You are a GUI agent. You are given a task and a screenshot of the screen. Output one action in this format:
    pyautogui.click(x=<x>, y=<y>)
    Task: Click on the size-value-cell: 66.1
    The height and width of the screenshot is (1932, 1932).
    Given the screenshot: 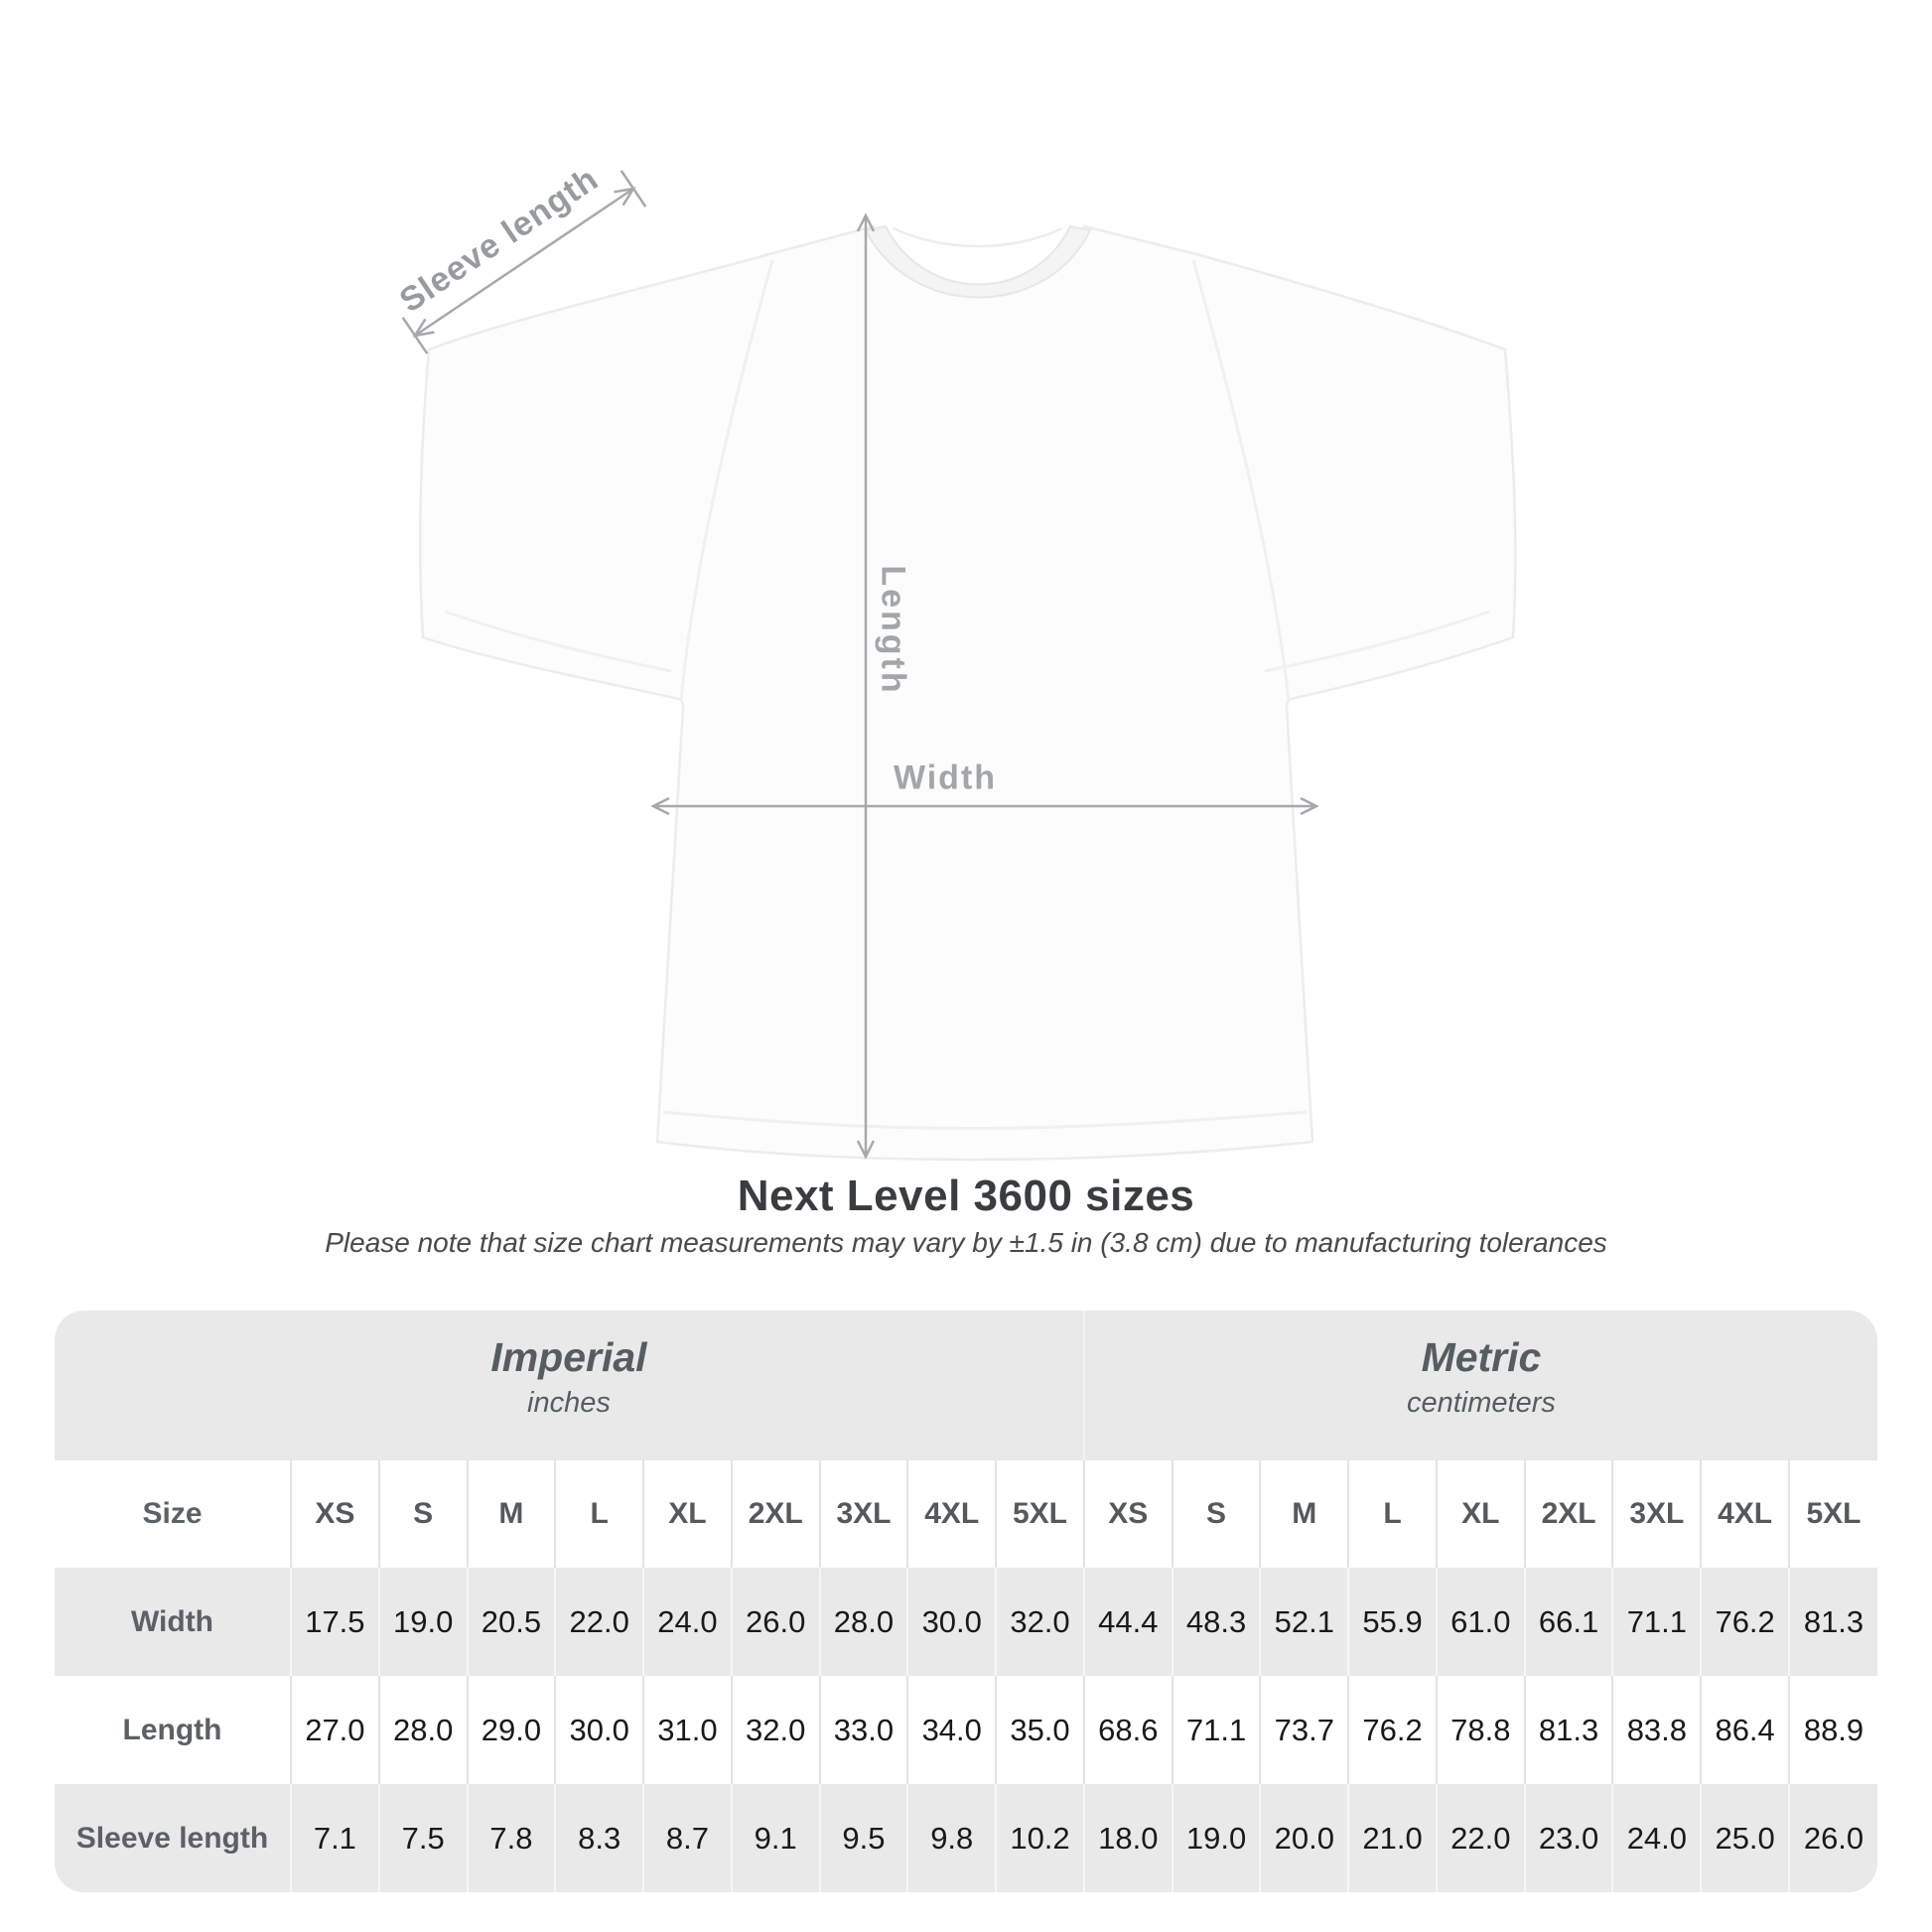 What is the action you would take?
    pyautogui.click(x=1568, y=1623)
    